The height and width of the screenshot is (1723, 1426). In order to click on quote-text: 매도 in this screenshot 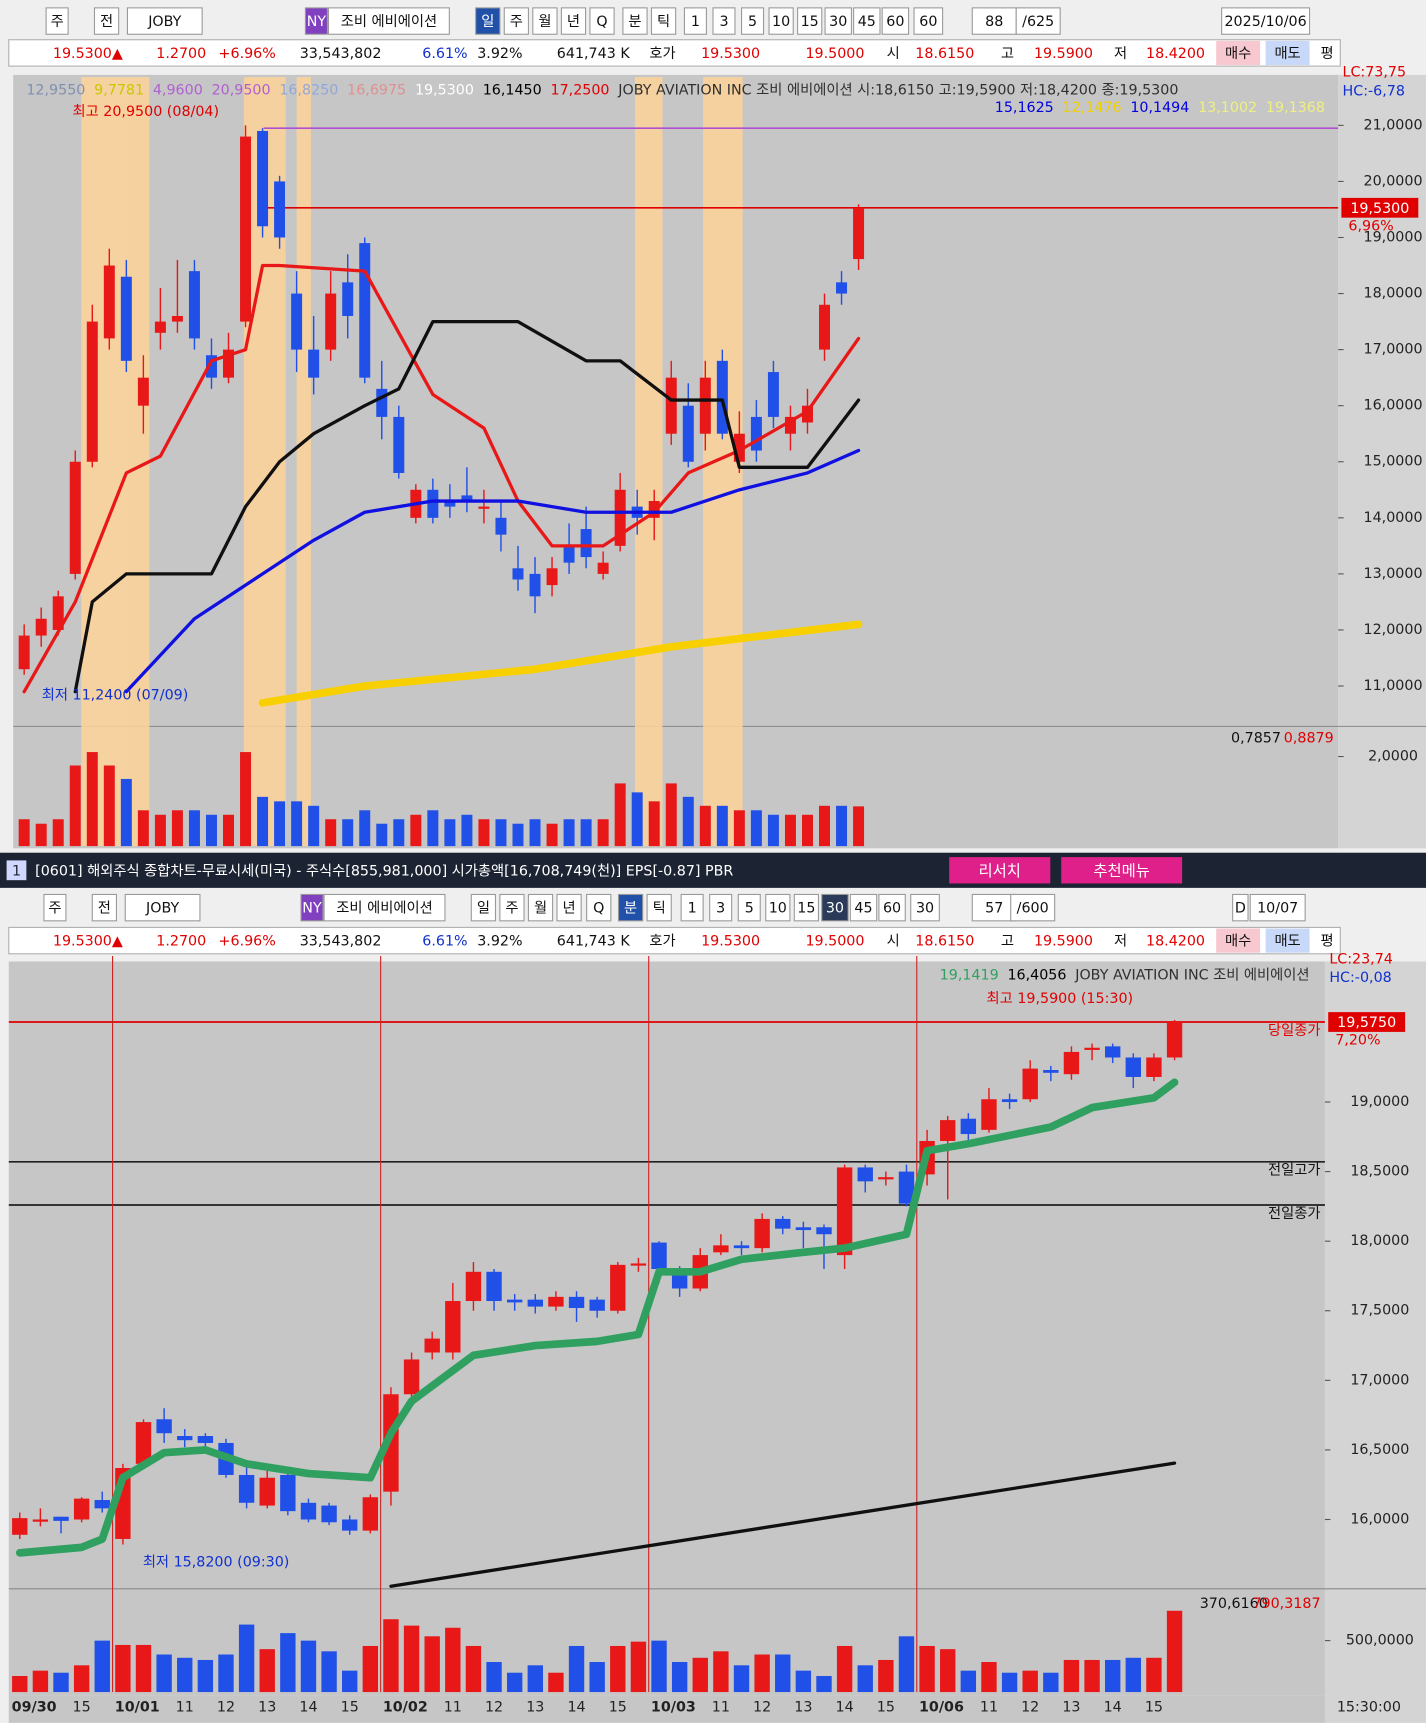, I will do `click(1287, 53)`.